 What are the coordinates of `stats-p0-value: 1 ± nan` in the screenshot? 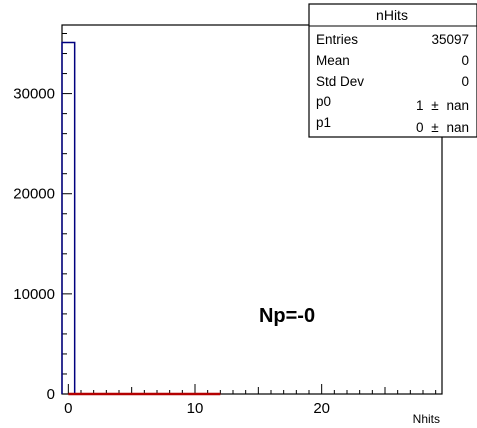 It's located at (442, 105).